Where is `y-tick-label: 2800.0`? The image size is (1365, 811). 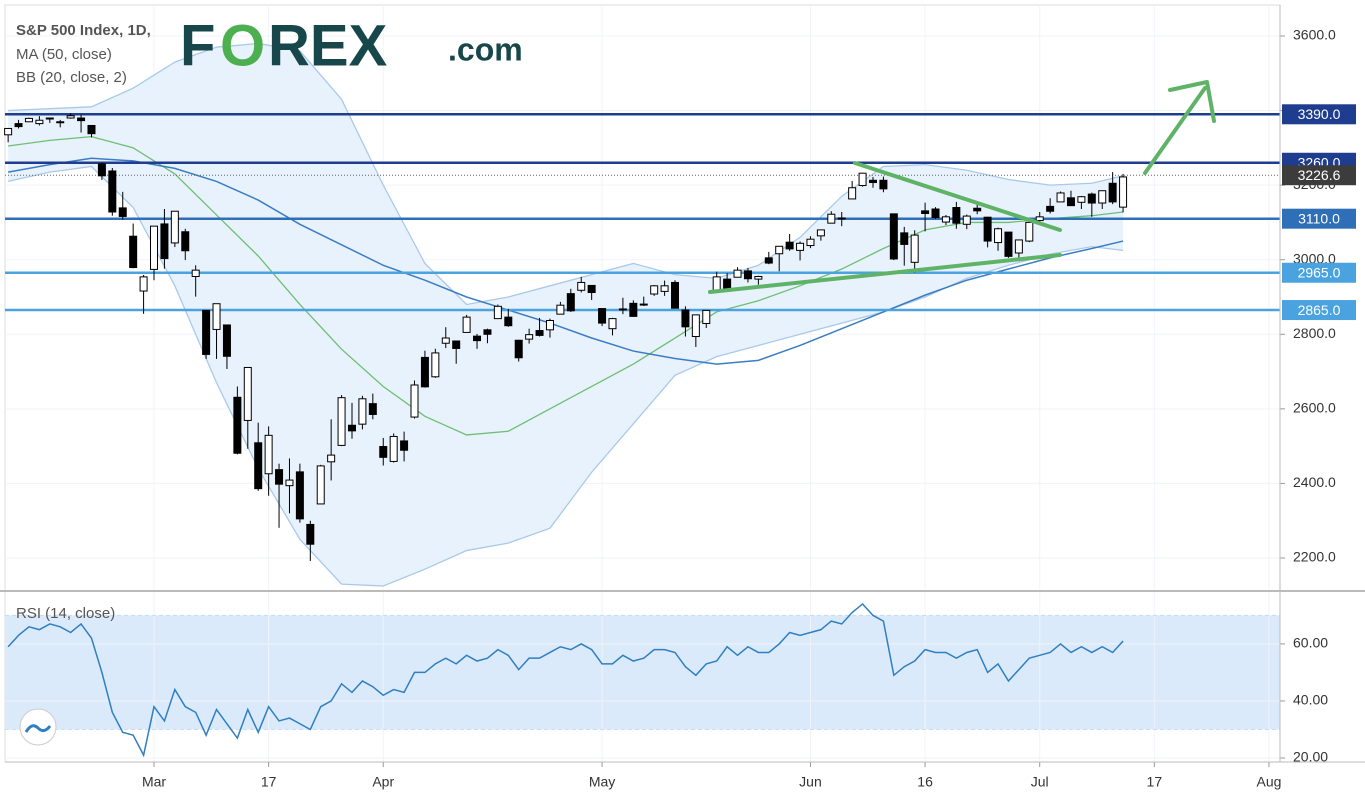 y-tick-label: 2800.0 is located at coordinates (1314, 333).